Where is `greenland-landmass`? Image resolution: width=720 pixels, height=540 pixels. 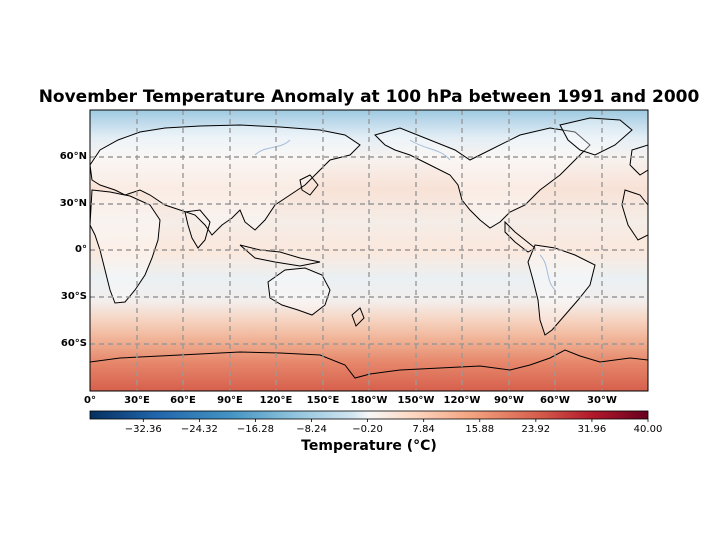
greenland-landmass is located at coordinates (596, 136).